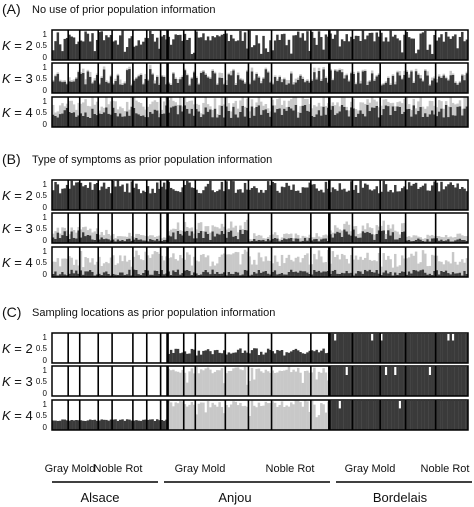 The height and width of the screenshot is (507, 474). Describe the element at coordinates (99, 497) in the screenshot. I see `region-label: Alsace` at that location.